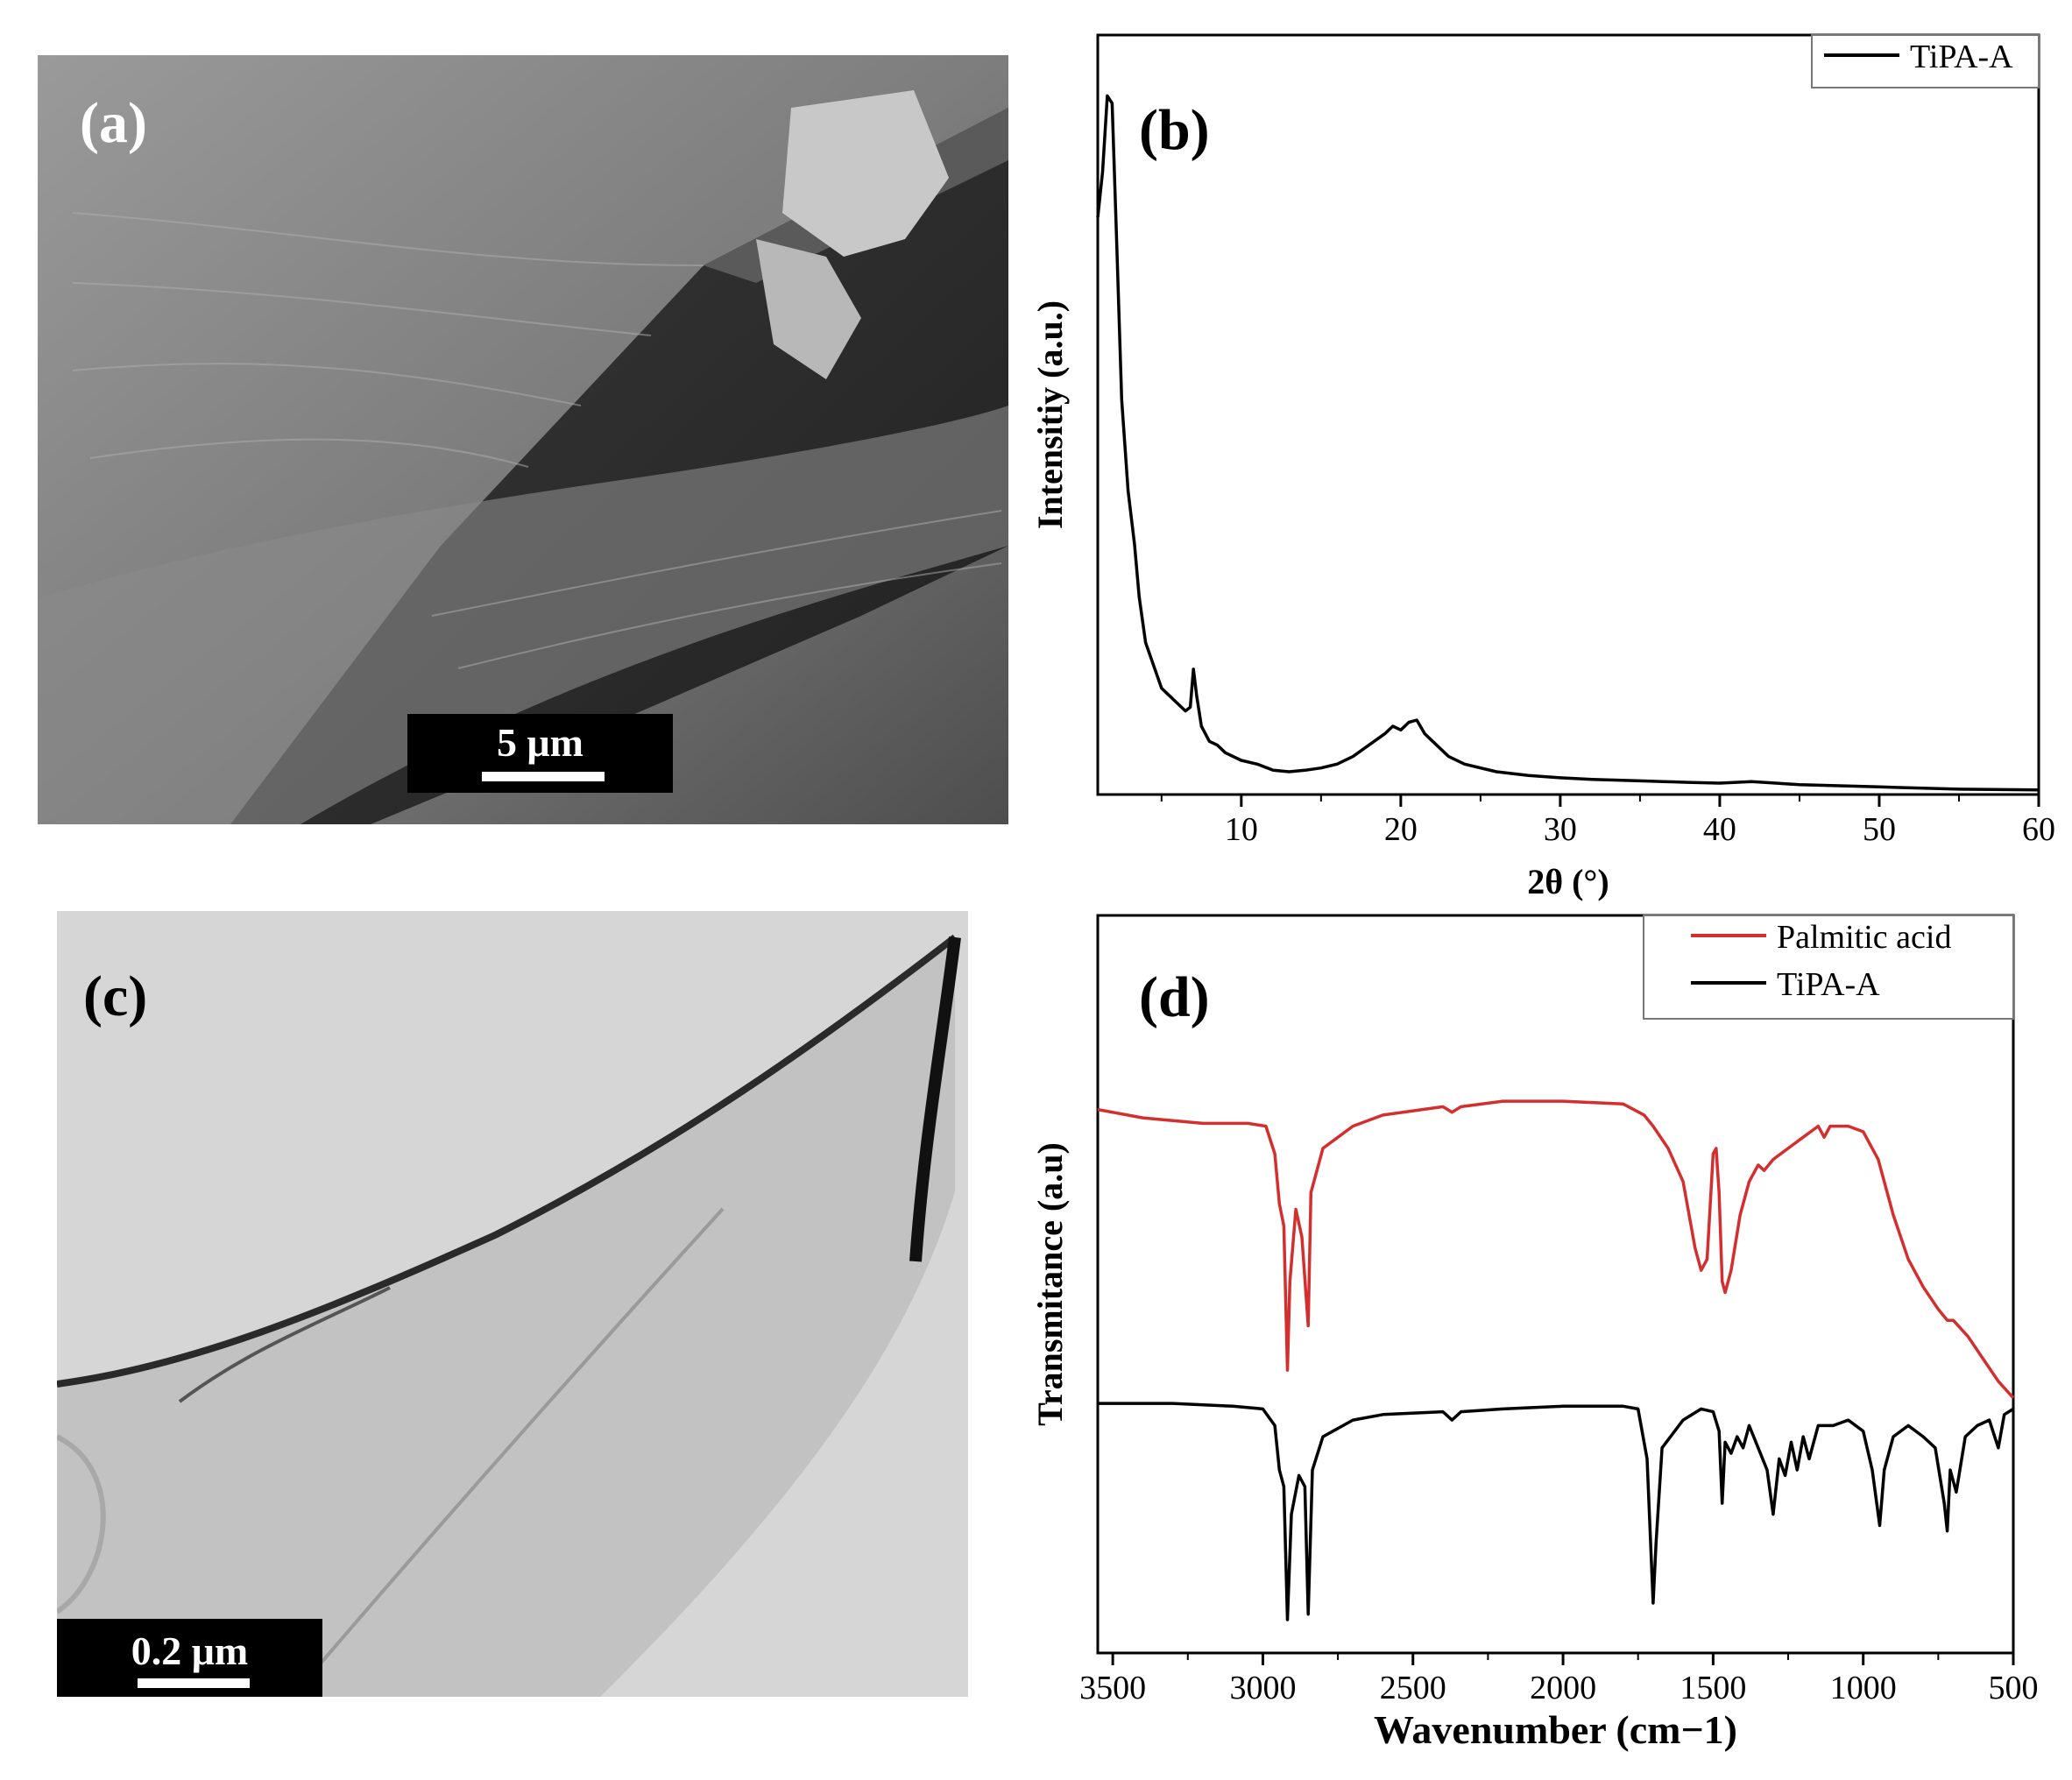 This screenshot has width=2072, height=1780. Describe the element at coordinates (540, 742) in the screenshot. I see `scale-bar-a-label: 5 μm` at that location.